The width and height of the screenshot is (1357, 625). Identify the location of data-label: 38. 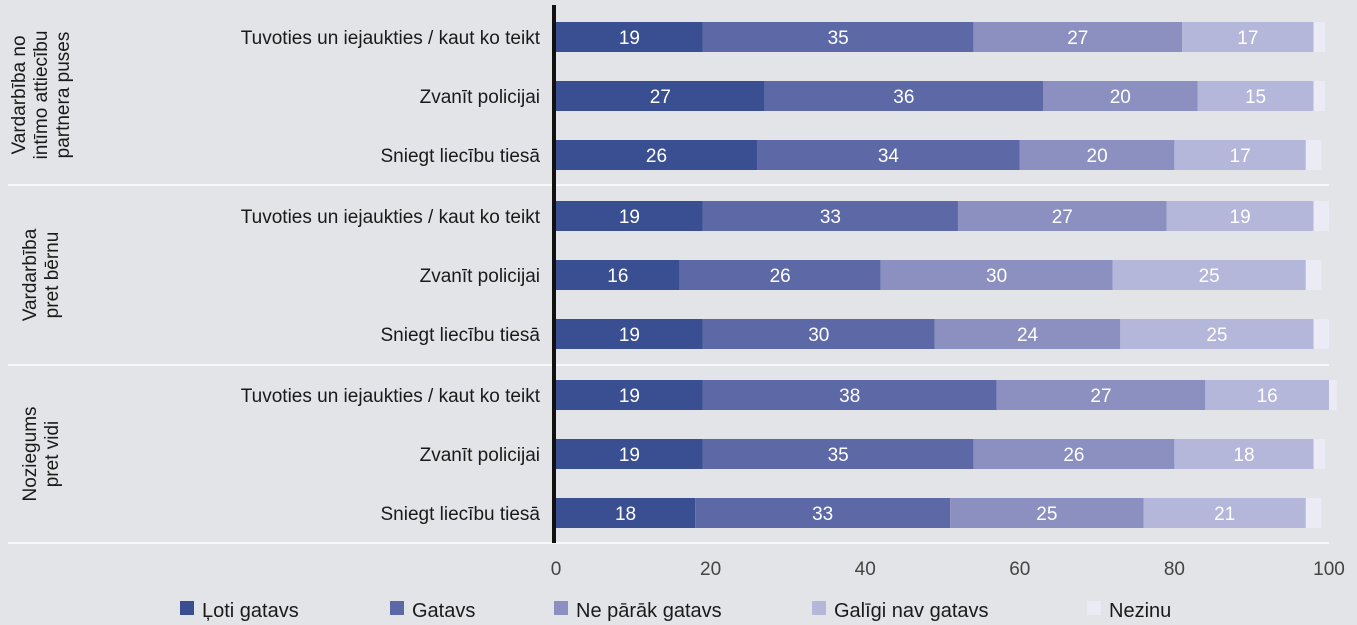
(849, 396).